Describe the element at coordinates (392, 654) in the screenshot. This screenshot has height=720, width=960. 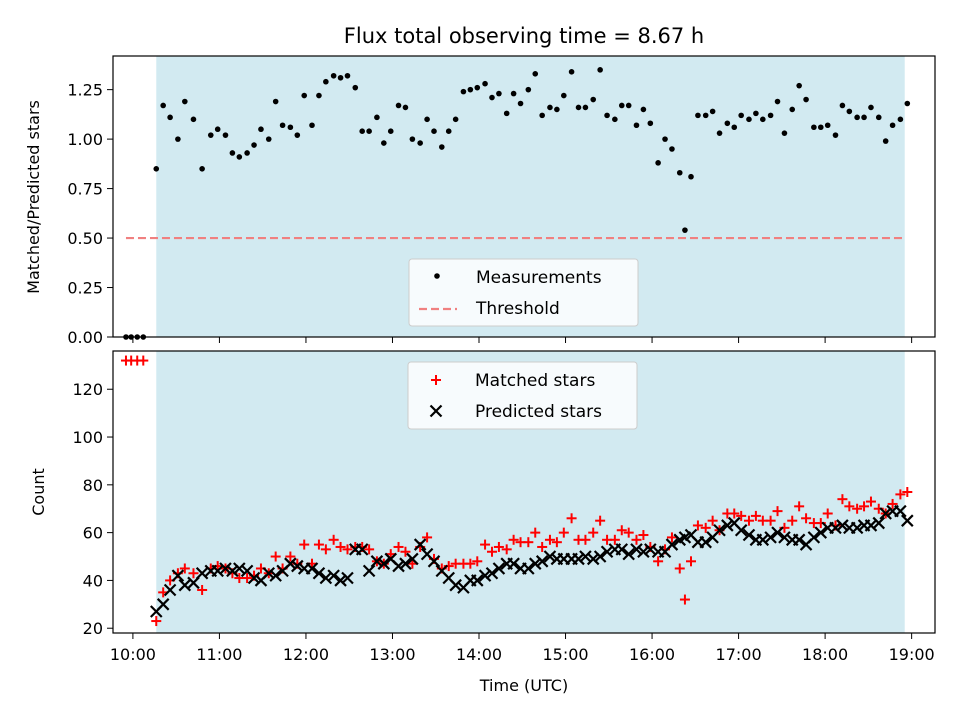
I see `x-tick-label: 13:00` at that location.